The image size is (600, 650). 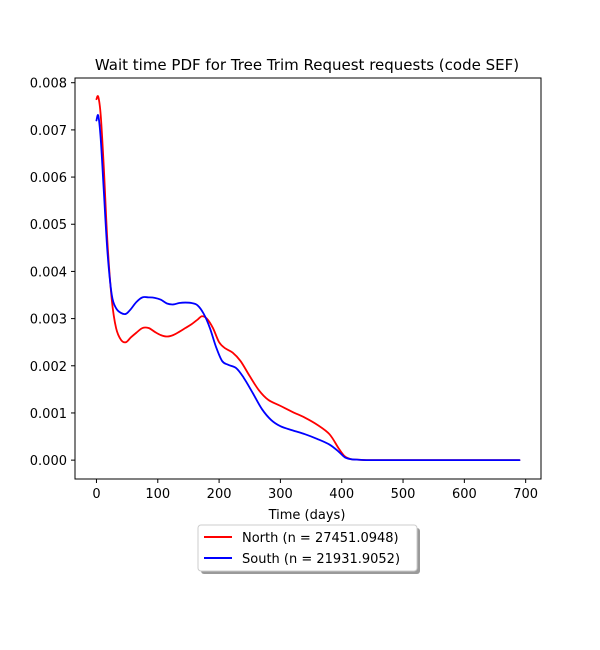 I want to click on x-tick-label: 200, so click(x=219, y=494).